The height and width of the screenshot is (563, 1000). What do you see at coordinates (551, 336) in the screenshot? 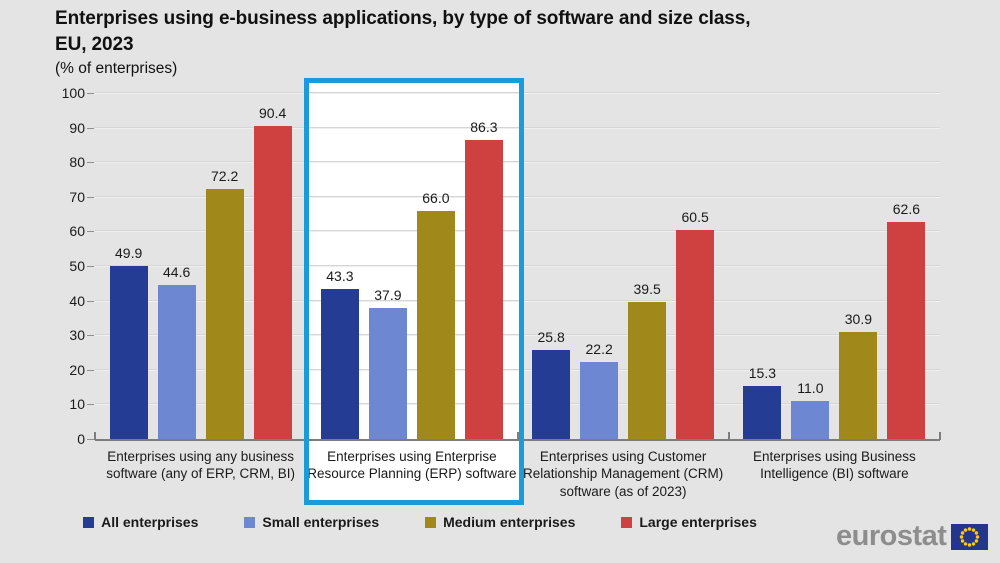
I see `bar-value-label: 25.8` at bounding box center [551, 336].